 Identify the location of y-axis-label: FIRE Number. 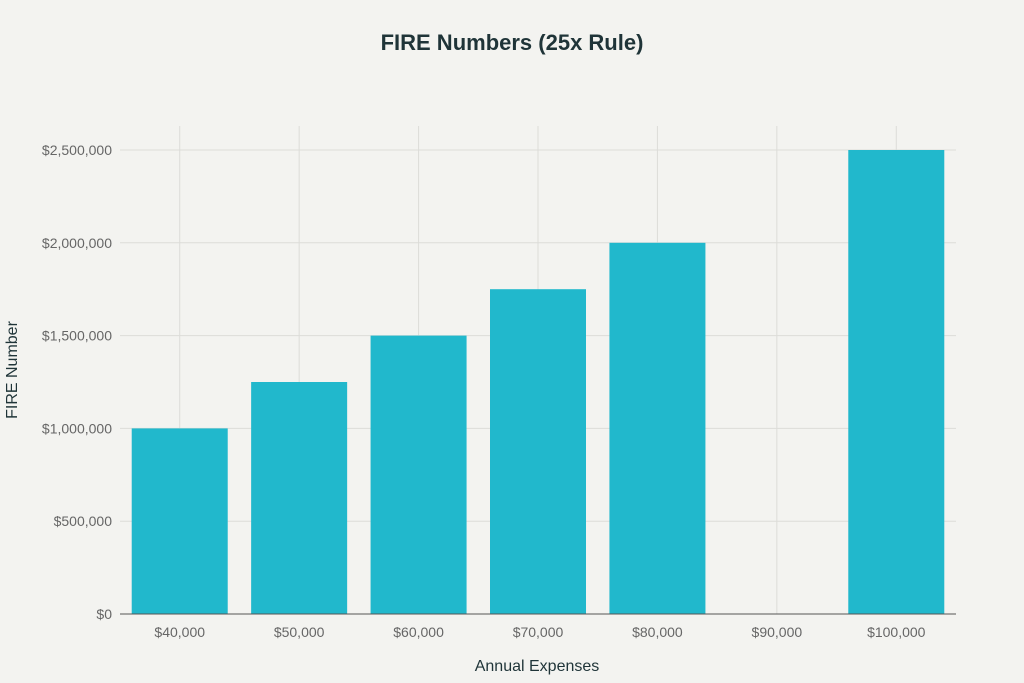
(12, 369).